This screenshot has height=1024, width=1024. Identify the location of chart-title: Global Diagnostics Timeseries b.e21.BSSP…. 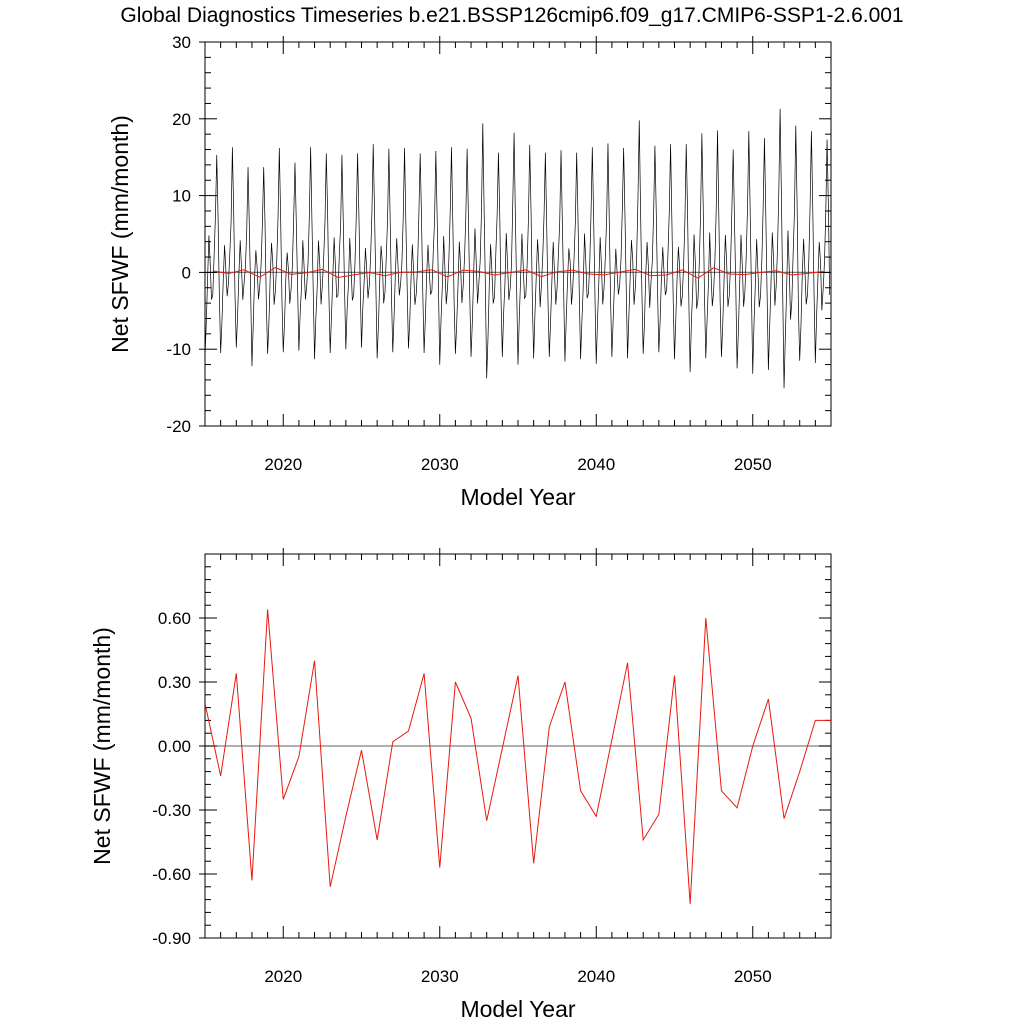
(512, 15).